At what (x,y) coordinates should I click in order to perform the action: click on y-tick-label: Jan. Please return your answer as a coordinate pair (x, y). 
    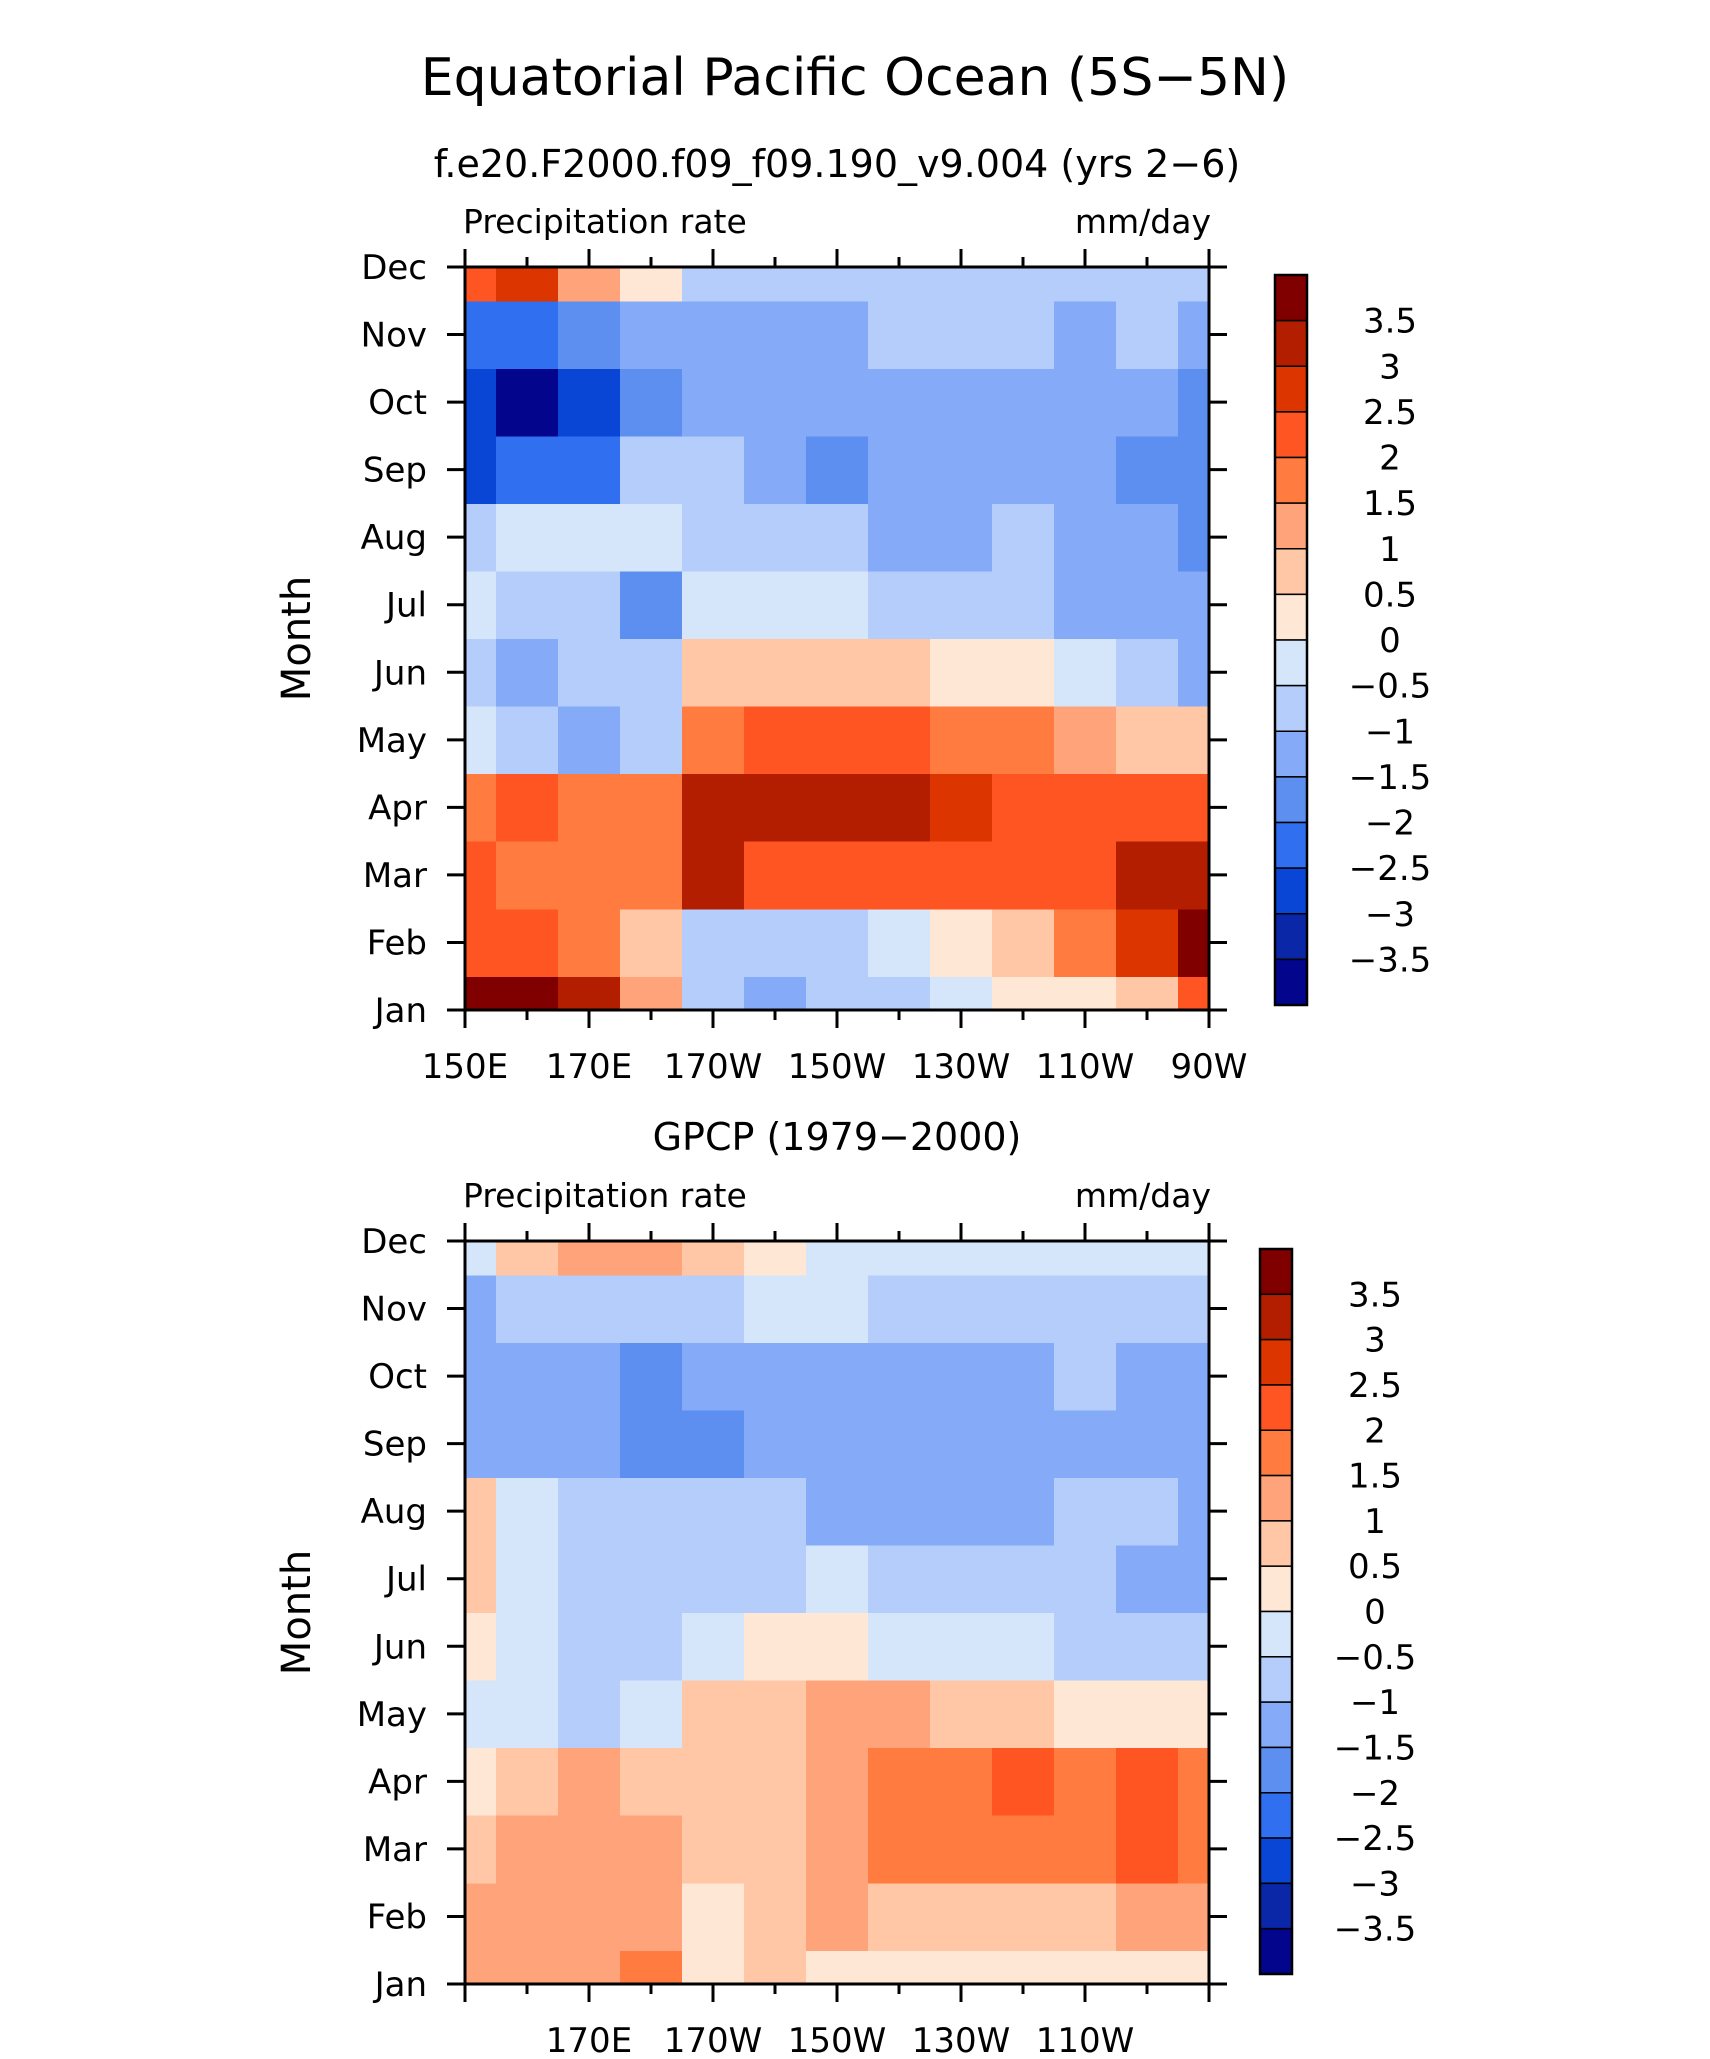
    Looking at the image, I should click on (400, 1011).